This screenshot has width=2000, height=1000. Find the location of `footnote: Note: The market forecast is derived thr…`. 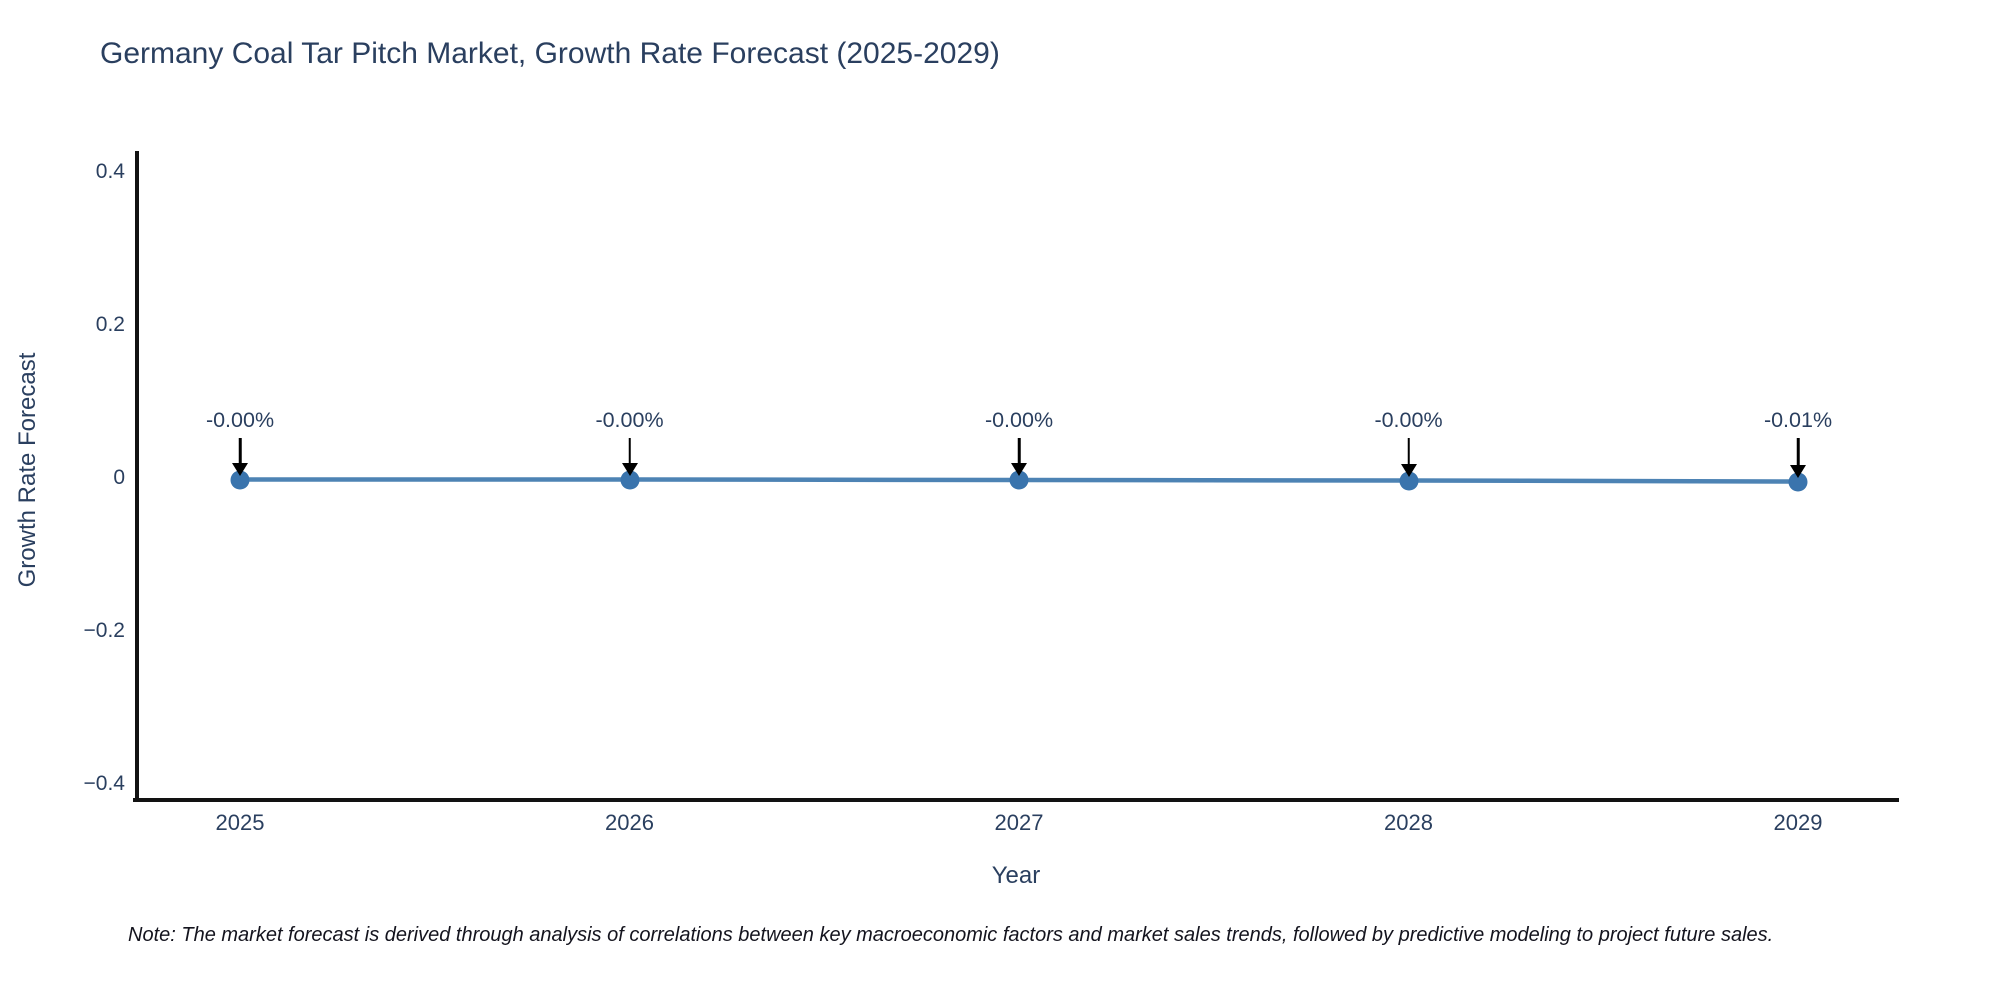

footnote: Note: The market forecast is derived thr… is located at coordinates (951, 935).